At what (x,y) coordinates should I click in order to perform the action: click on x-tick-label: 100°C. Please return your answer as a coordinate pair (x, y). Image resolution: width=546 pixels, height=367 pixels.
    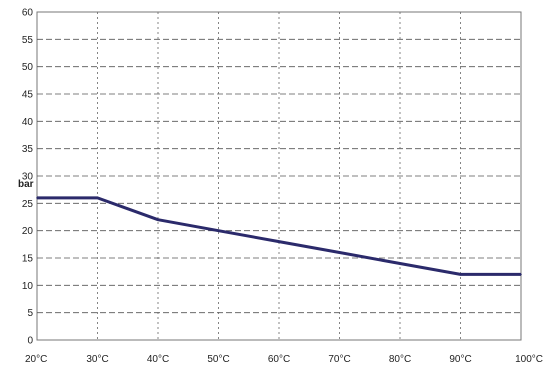
    Looking at the image, I should click on (529, 359).